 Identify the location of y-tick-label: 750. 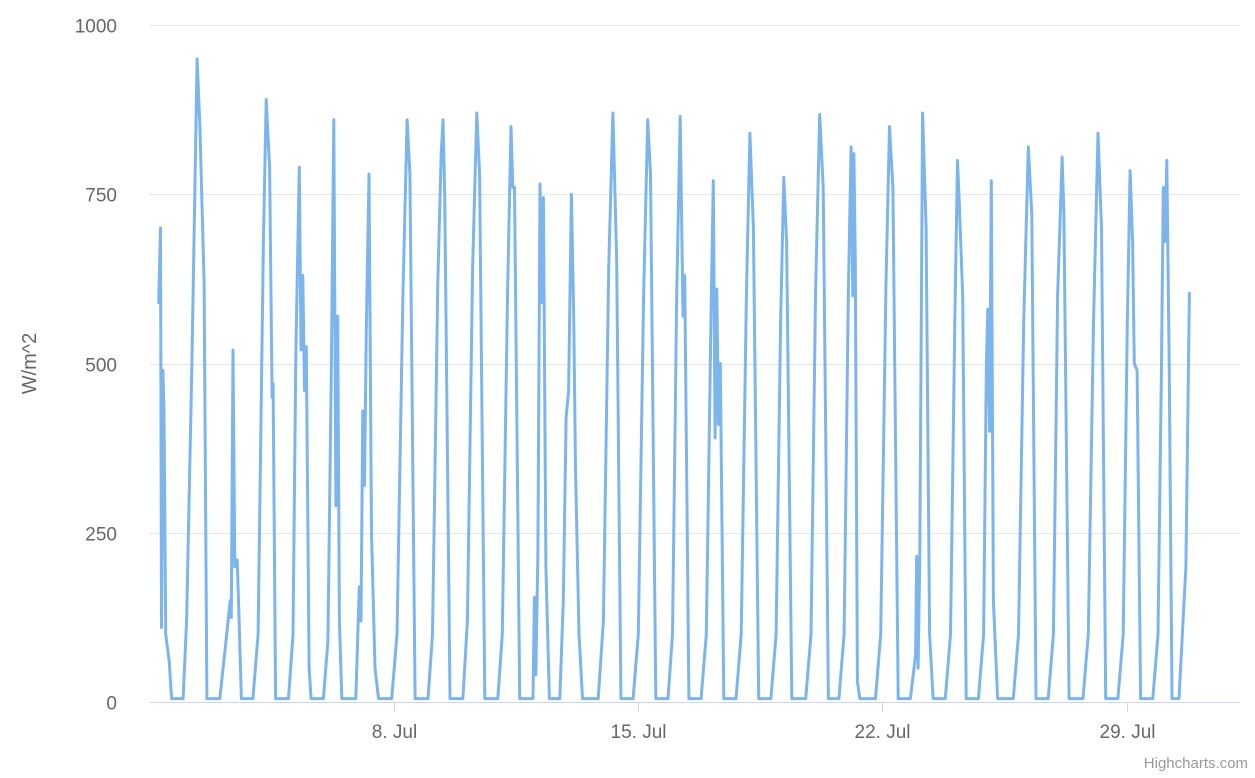
(101, 196).